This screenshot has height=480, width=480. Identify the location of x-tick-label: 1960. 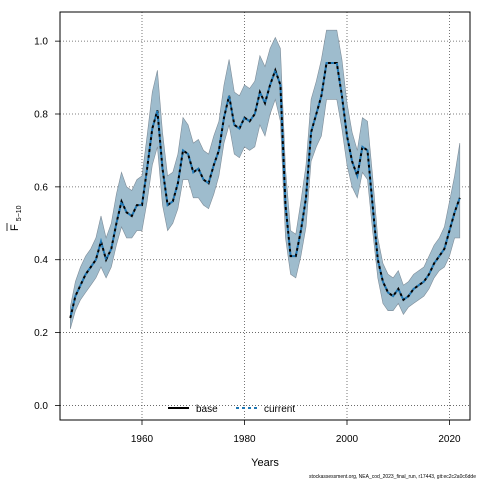
(142, 439).